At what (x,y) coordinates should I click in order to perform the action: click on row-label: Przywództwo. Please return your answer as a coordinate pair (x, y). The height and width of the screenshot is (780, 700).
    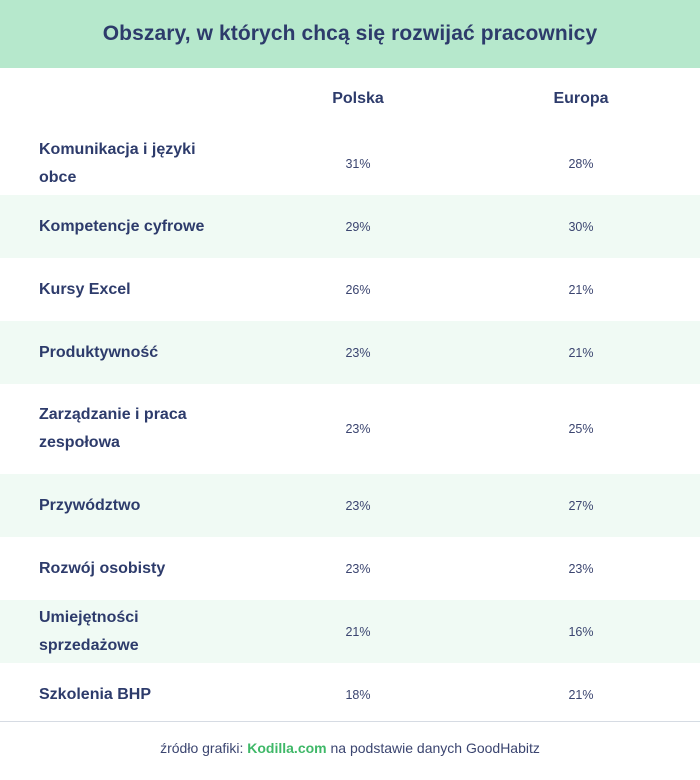
    Looking at the image, I should click on (90, 505).